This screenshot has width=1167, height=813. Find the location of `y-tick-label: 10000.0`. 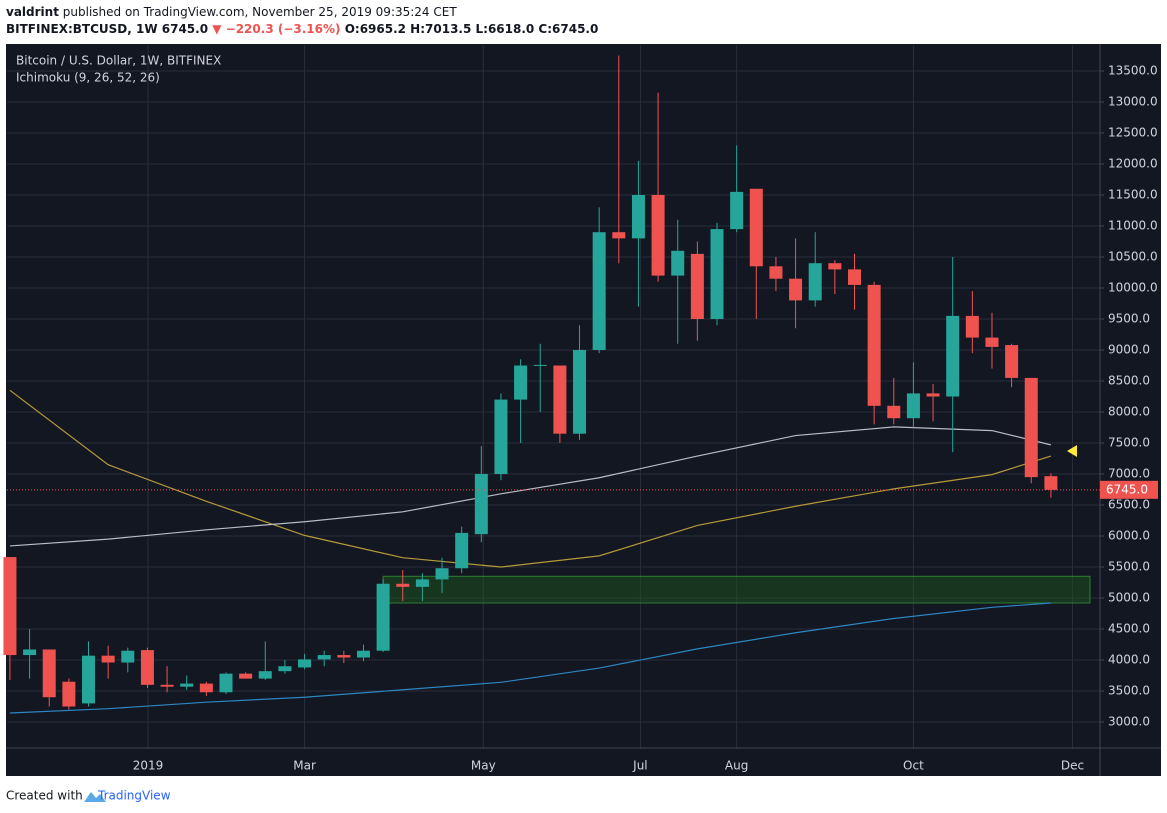

y-tick-label: 10000.0 is located at coordinates (1133, 287).